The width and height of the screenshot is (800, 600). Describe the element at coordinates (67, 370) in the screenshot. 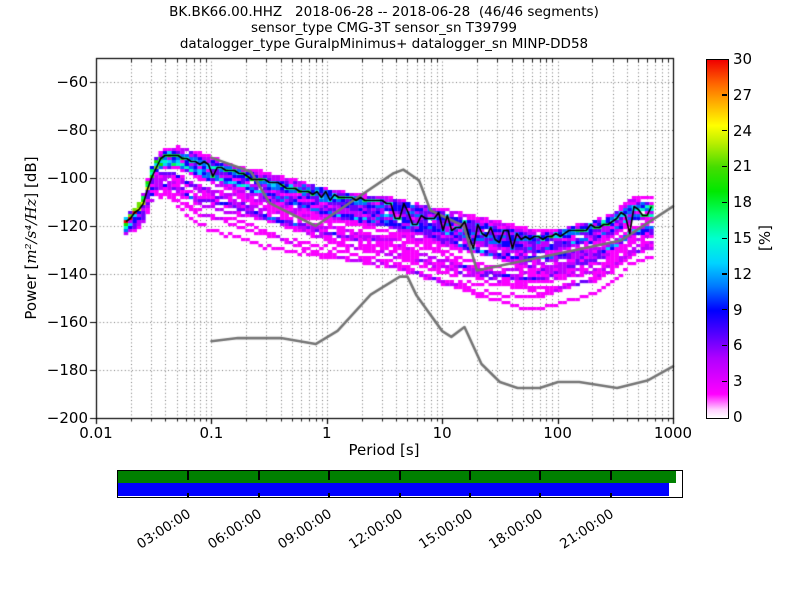

I see `y-tick-label: −180` at that location.